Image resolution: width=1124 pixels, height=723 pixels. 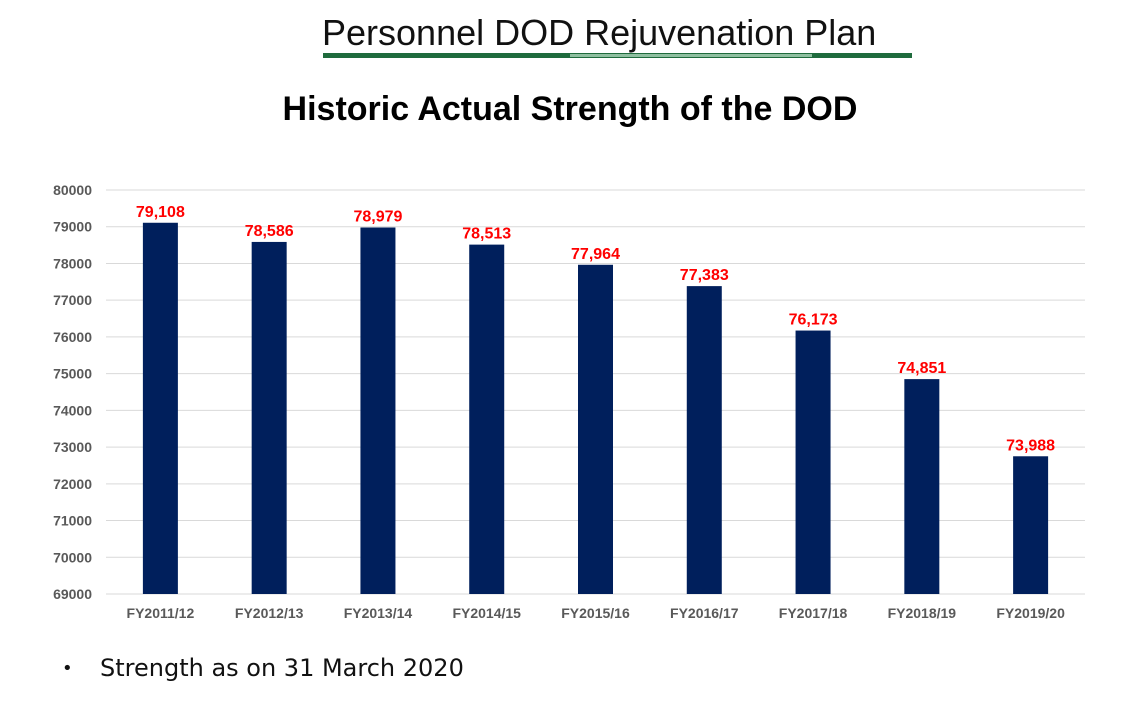 What do you see at coordinates (486, 613) in the screenshot?
I see `x-tick-label: FY2014/15` at bounding box center [486, 613].